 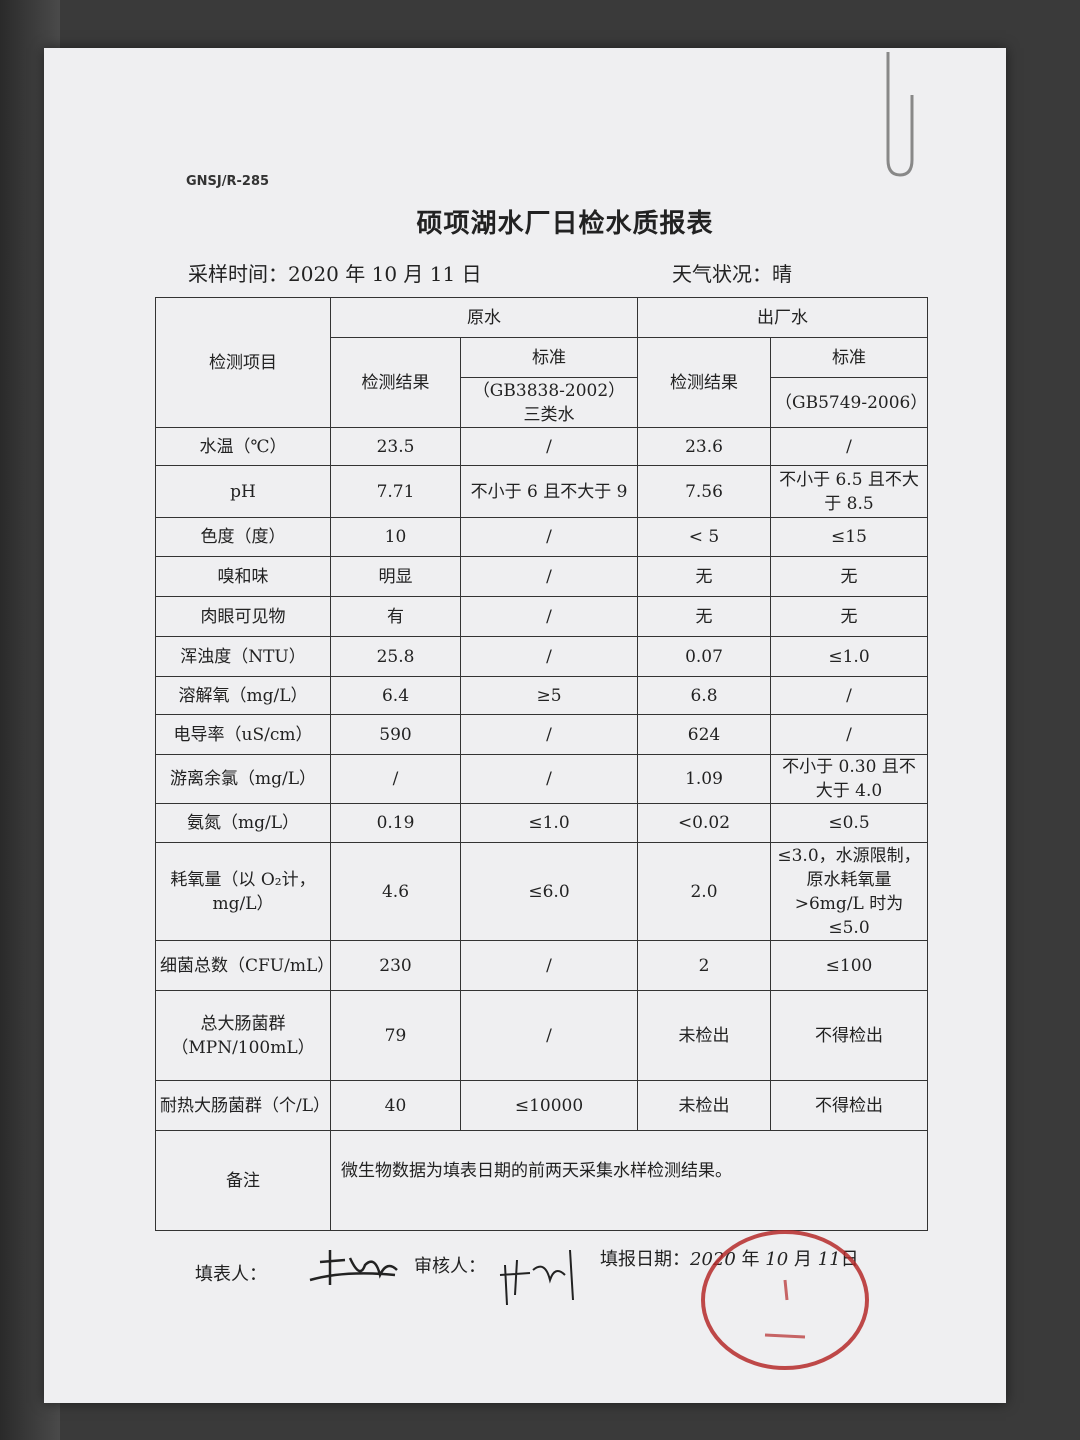 I want to click on cell-out-std: ≤3.0，水源限制，原水耗氧量>6mg/L 时为≤5.0, so click(x=849, y=891).